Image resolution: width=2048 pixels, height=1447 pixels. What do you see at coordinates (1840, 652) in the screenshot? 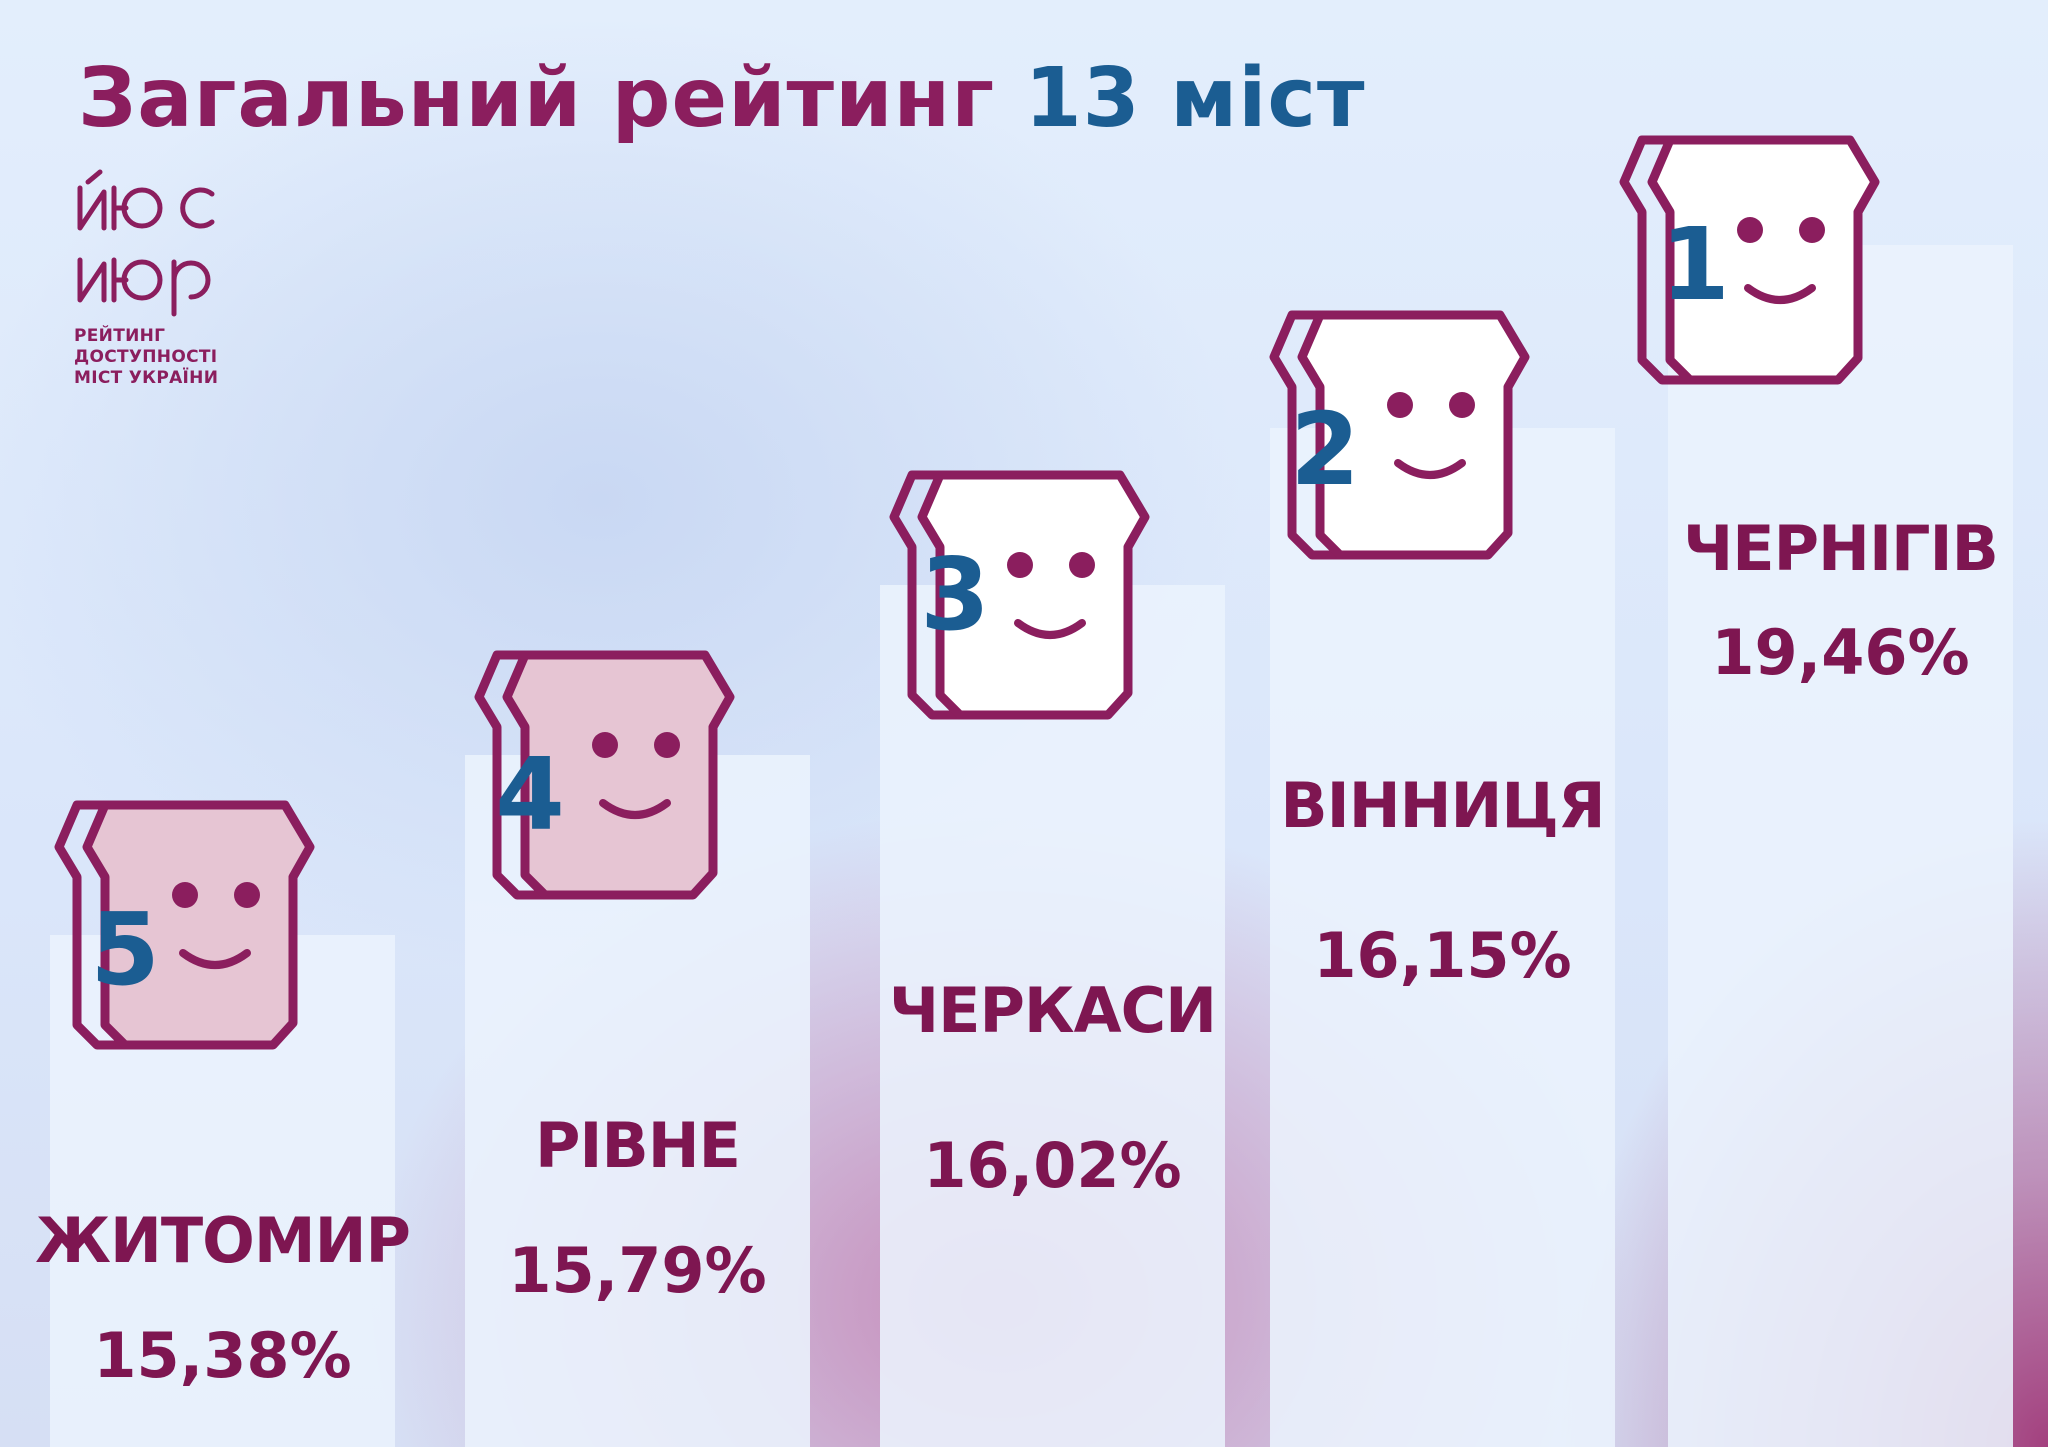
I see `city-percent: 19,46%` at bounding box center [1840, 652].